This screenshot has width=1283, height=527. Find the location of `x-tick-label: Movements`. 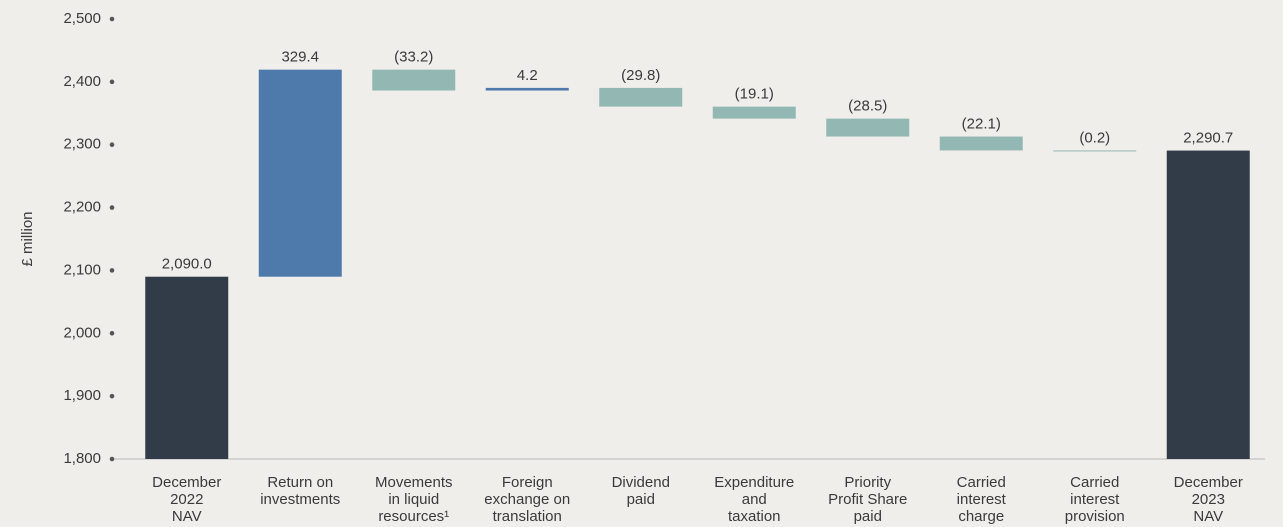

x-tick-label: Movements is located at coordinates (414, 482).